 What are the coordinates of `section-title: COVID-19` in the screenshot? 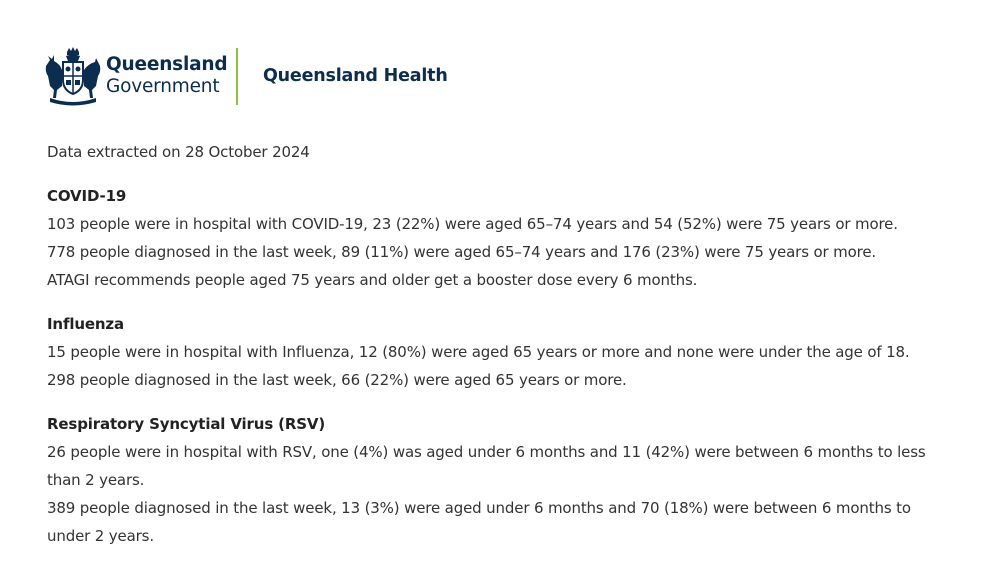 It's located at (87, 196).